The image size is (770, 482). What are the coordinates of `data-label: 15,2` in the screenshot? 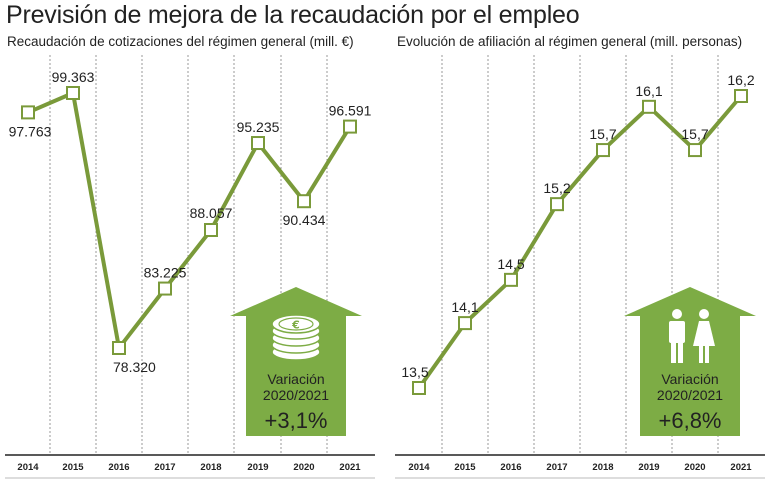 It's located at (556, 188).